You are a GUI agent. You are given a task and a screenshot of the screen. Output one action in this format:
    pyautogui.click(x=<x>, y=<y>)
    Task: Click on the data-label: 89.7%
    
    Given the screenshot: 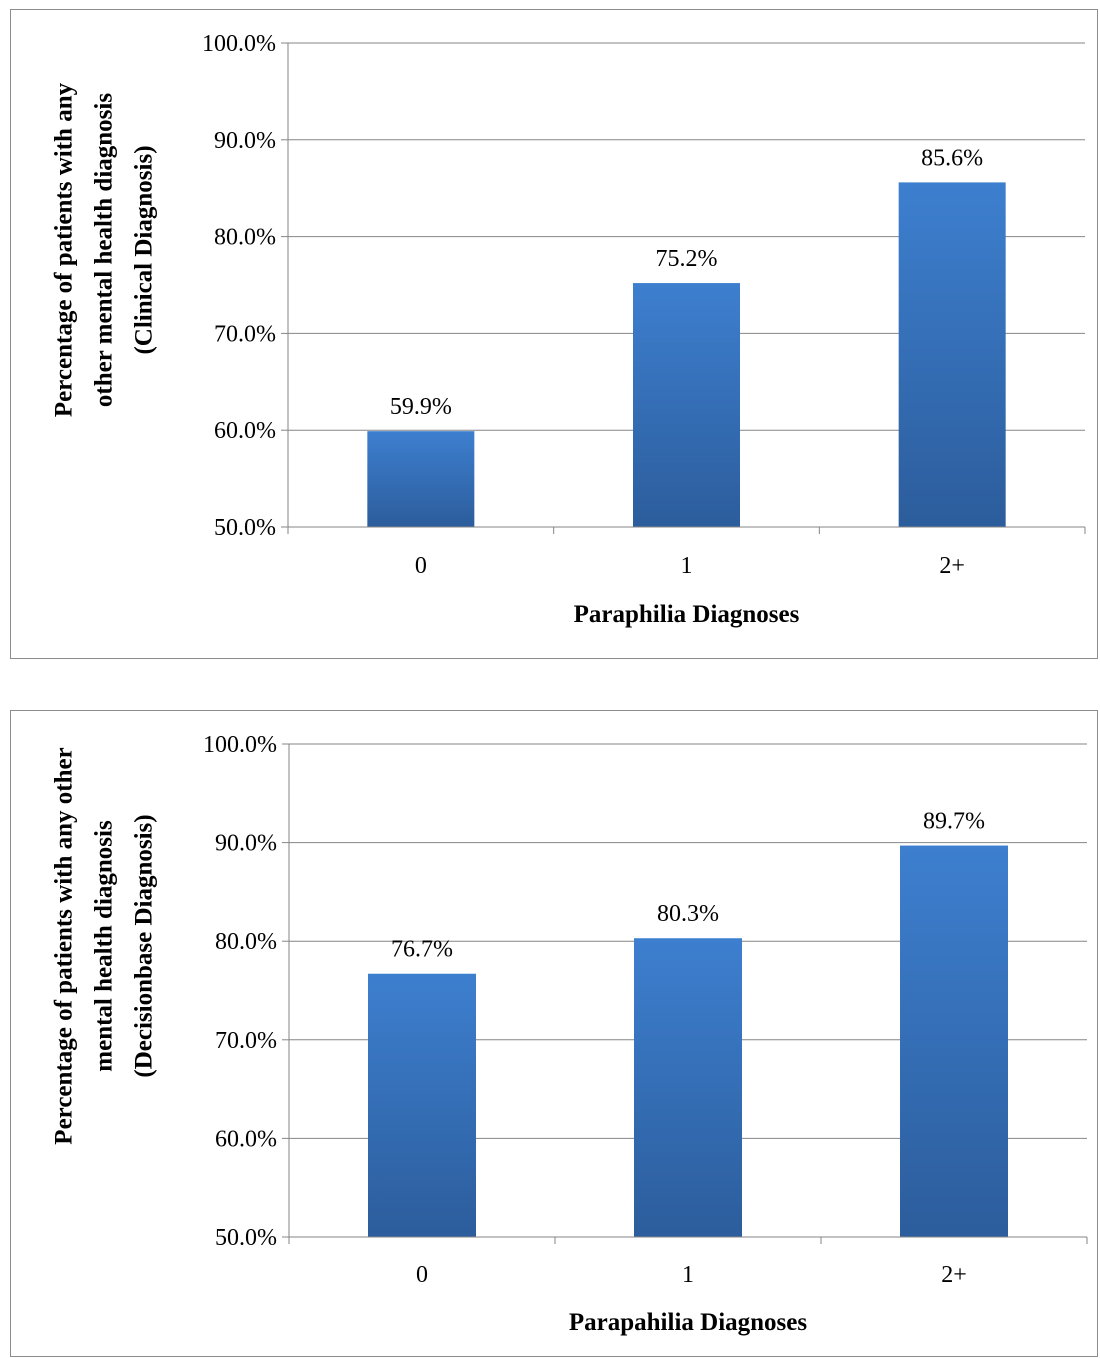 What is the action you would take?
    pyautogui.click(x=954, y=822)
    